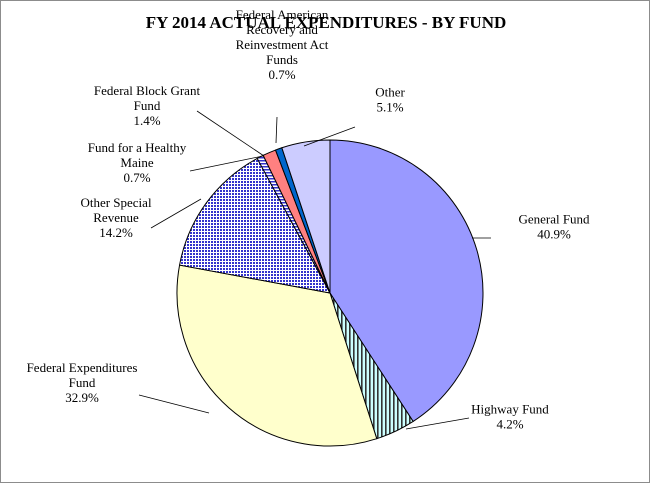 The width and height of the screenshot is (650, 484). I want to click on slice-name-line-federal-expenditures-fund: Fund, so click(82, 382).